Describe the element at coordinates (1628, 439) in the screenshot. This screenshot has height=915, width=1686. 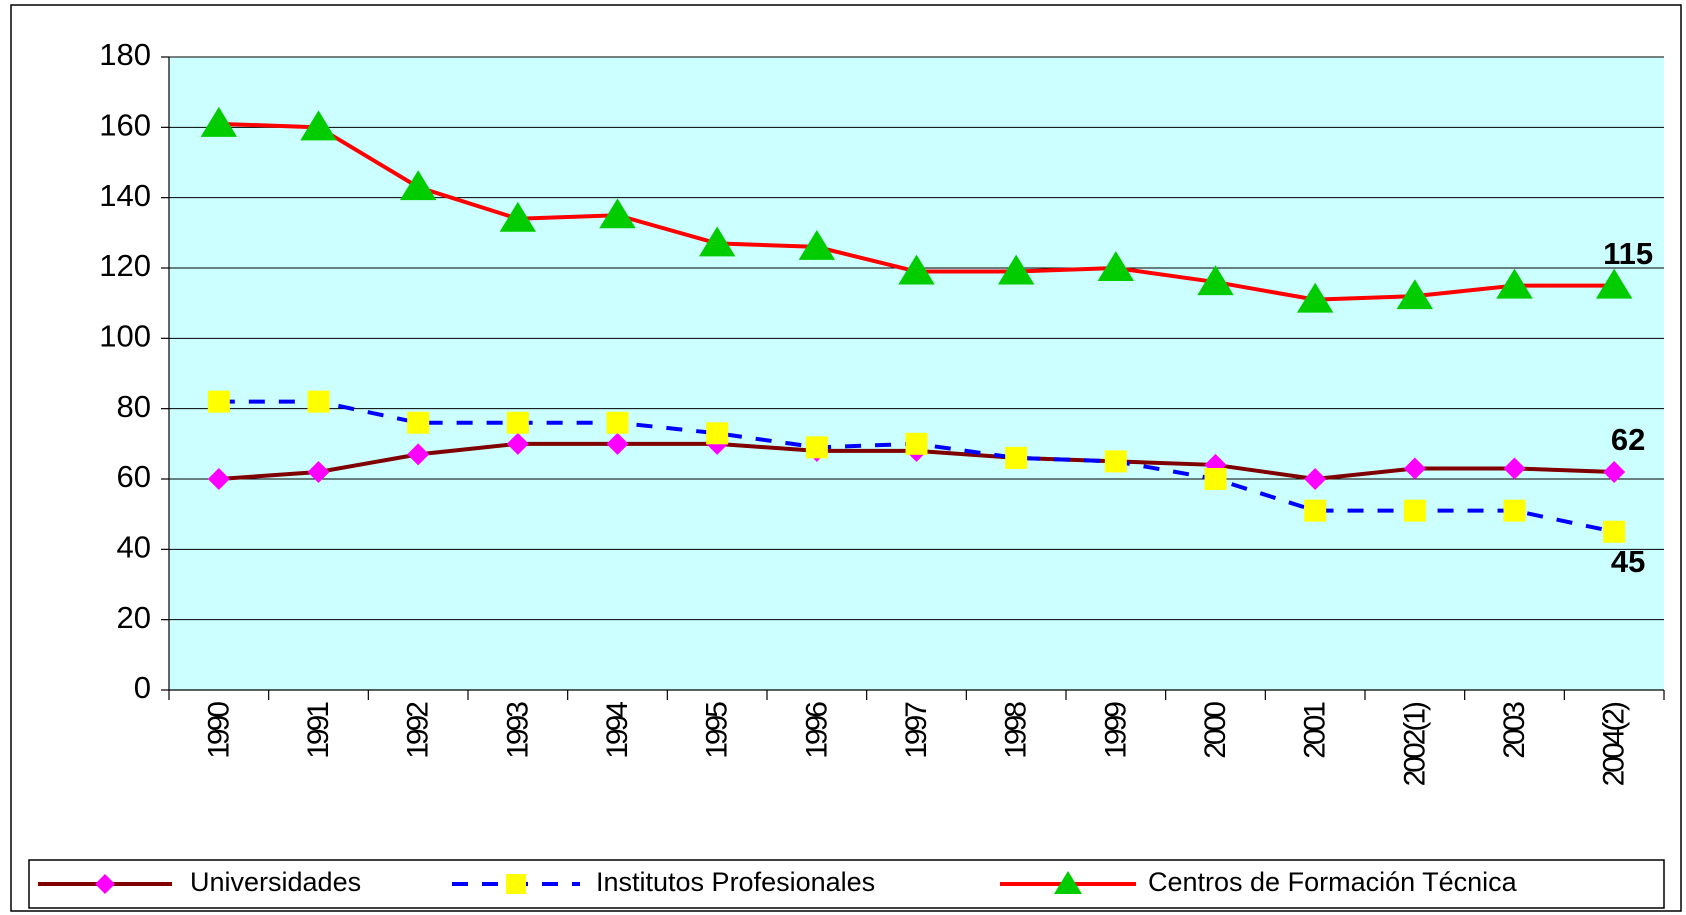
I see `data-label: 62` at that location.